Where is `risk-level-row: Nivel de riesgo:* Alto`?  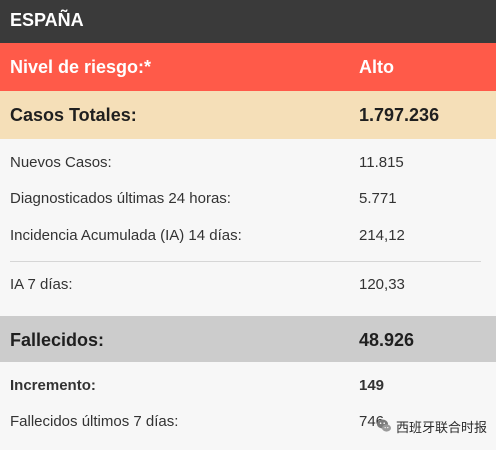 risk-level-row: Nivel de riesgo:* Alto is located at coordinates (248, 67).